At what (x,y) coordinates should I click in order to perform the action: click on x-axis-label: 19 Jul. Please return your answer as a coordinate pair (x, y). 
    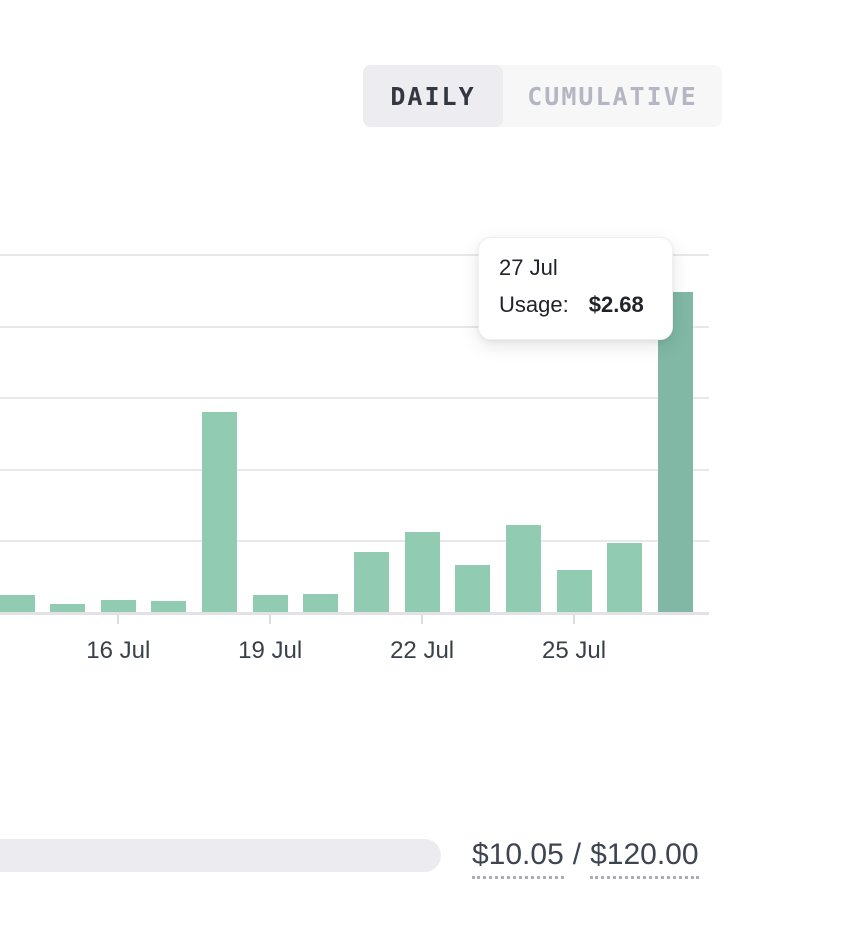
    Looking at the image, I should click on (270, 650).